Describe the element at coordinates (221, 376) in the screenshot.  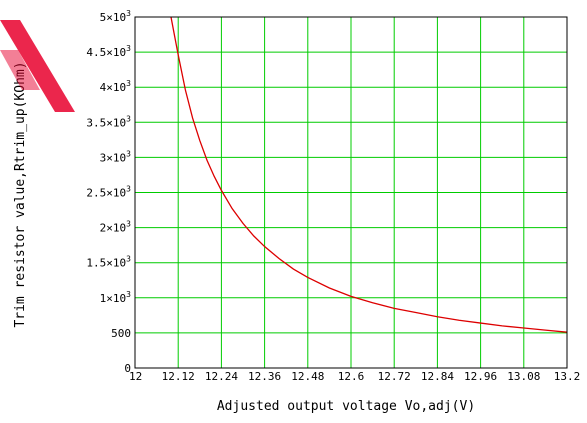
I see `x-tick-label: 12.24` at that location.